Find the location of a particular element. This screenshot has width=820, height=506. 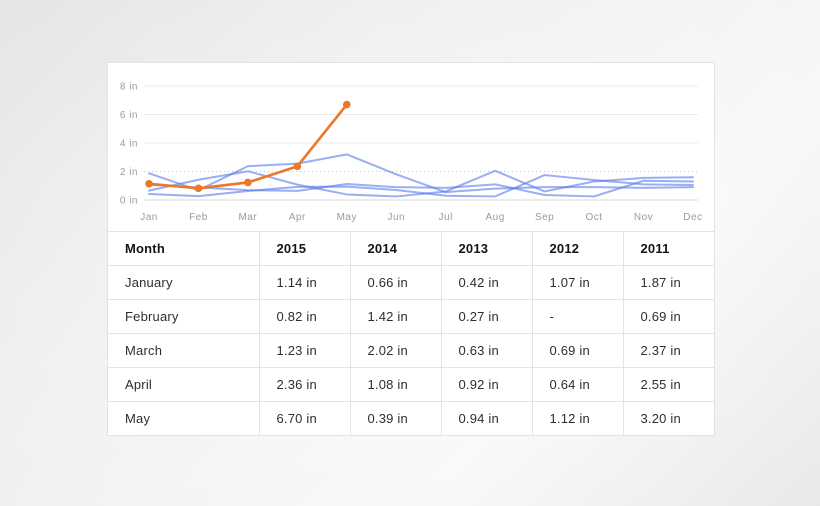

value-cell: 0.94 in is located at coordinates (486, 418).